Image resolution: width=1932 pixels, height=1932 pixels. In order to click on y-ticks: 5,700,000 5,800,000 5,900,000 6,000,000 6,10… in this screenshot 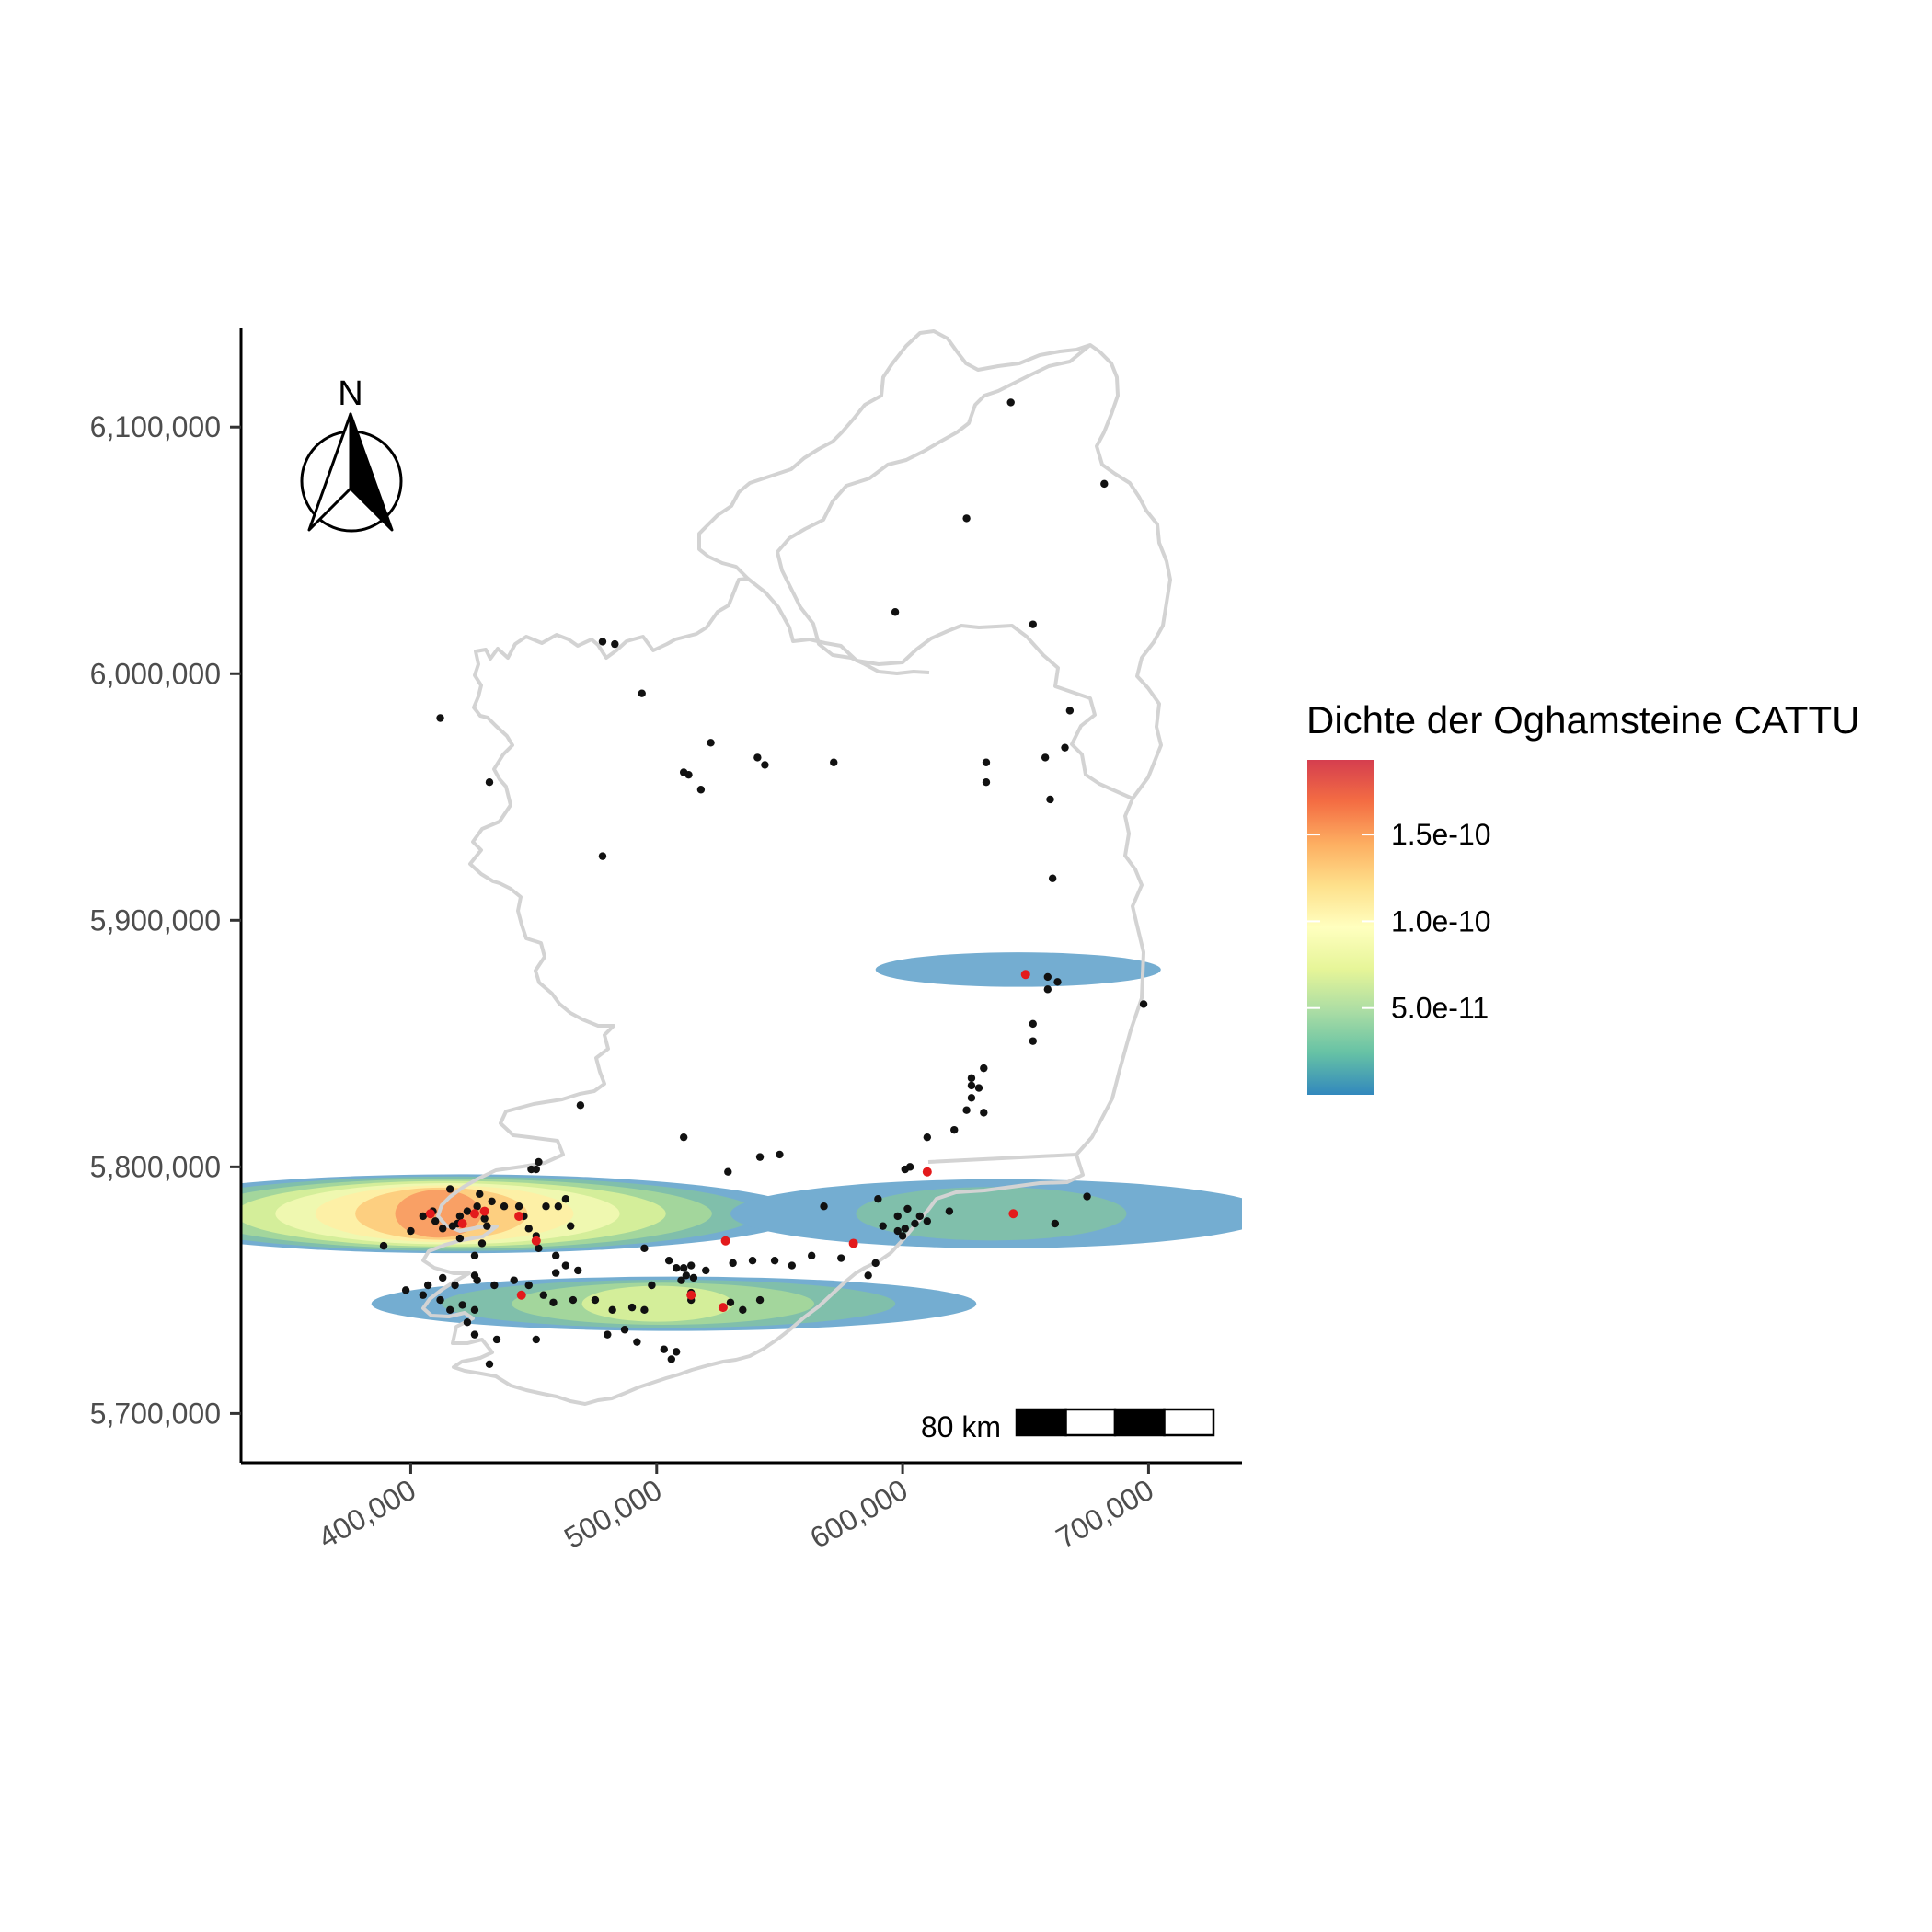, I will do `click(165, 920)`.